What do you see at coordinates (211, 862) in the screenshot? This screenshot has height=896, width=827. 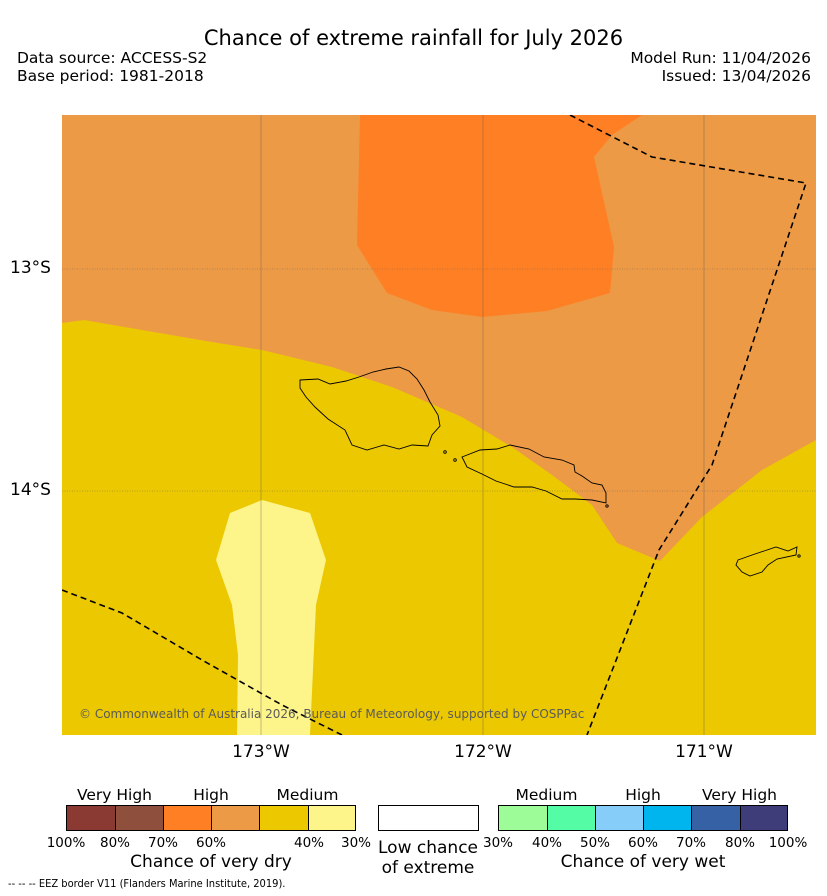 I see `legend-dry-caption: Chance of very dry` at bounding box center [211, 862].